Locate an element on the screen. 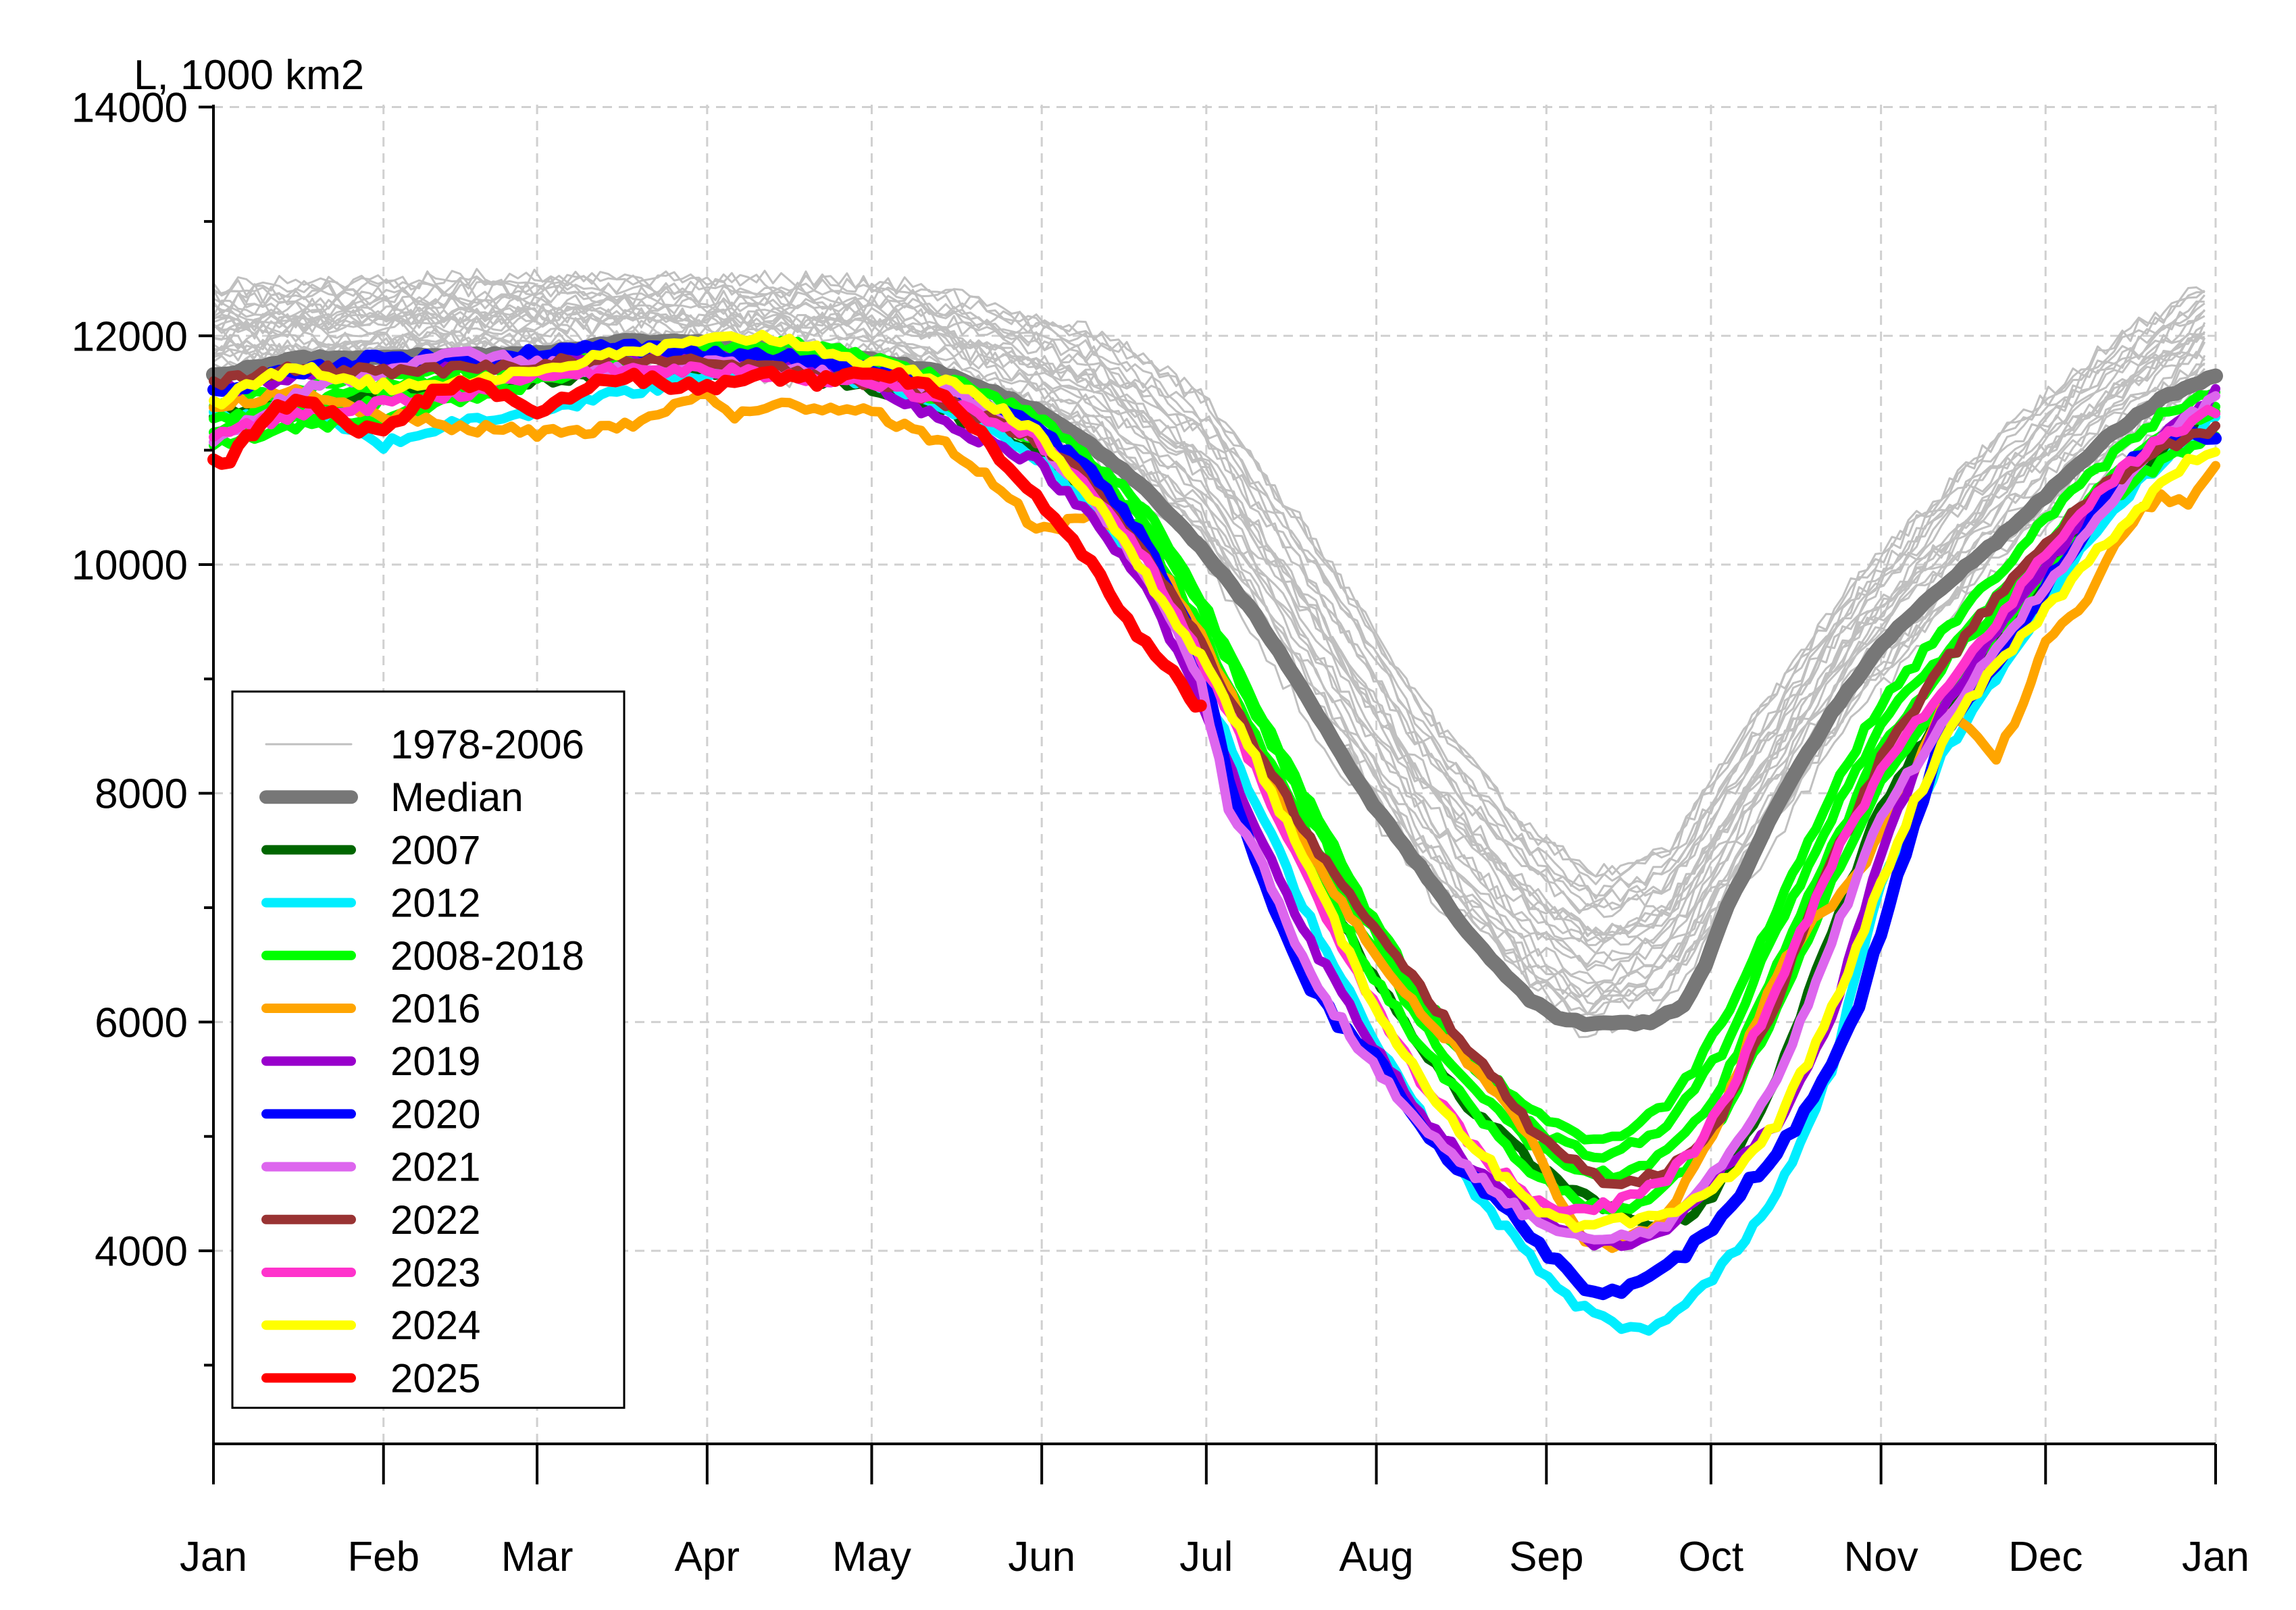 The height and width of the screenshot is (1610, 2296). legend-label: 2012 is located at coordinates (435, 903).